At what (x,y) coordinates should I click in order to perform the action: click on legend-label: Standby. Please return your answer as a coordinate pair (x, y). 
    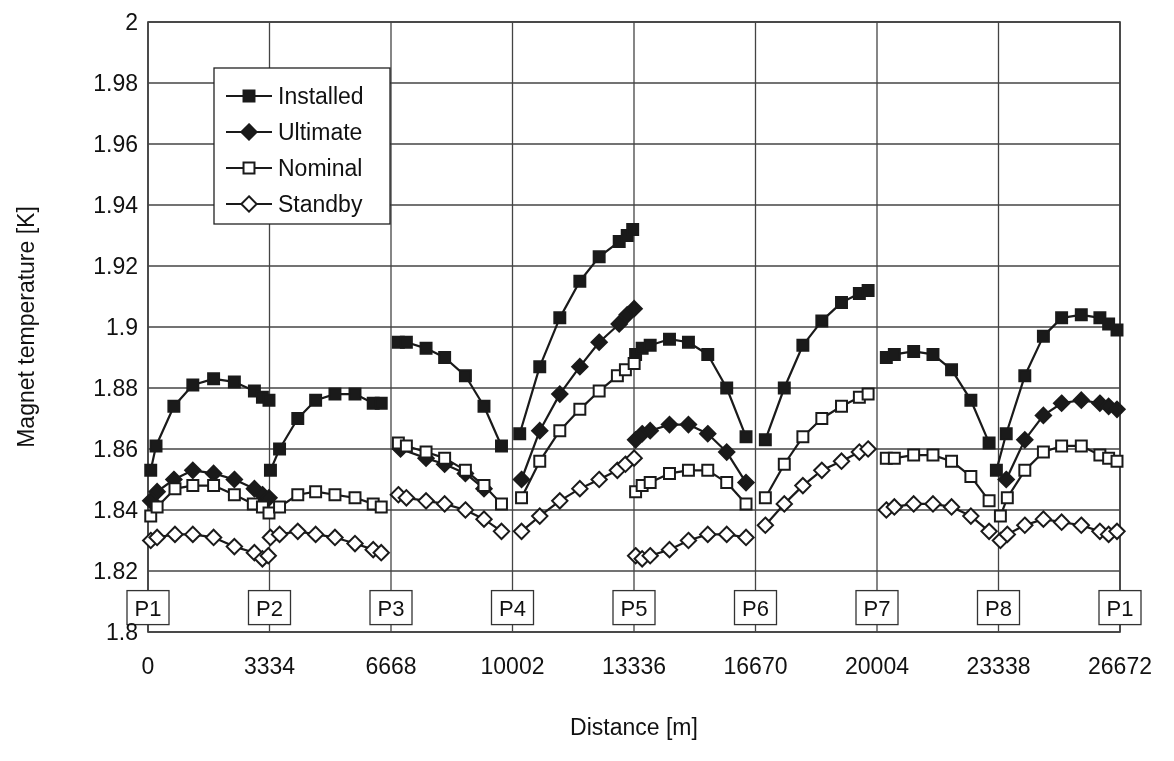
    Looking at the image, I should click on (320, 204).